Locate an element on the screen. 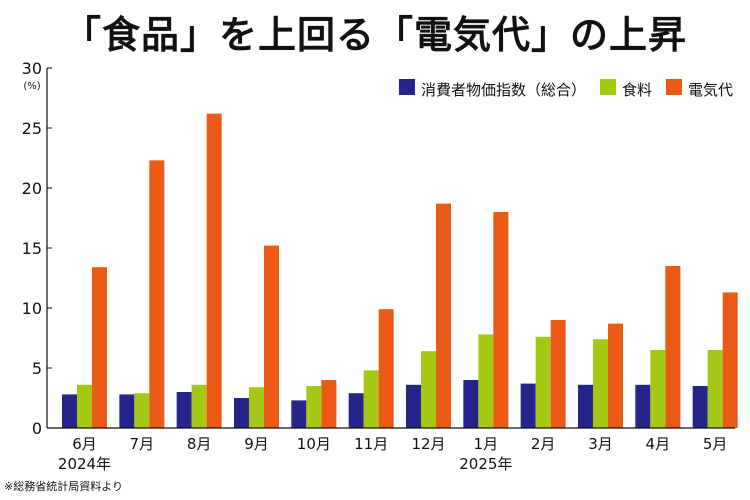  x-tick-label: 7月 is located at coordinates (142, 444).